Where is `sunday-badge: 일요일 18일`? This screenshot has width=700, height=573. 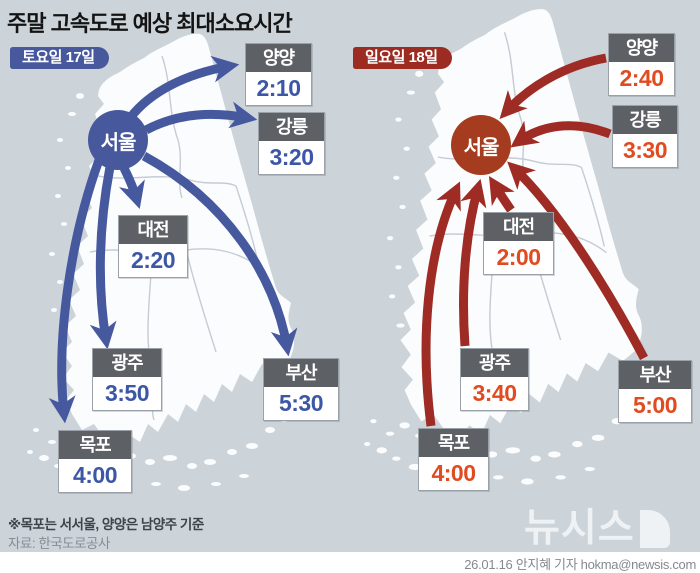 sunday-badge: 일요일 18일 is located at coordinates (402, 58).